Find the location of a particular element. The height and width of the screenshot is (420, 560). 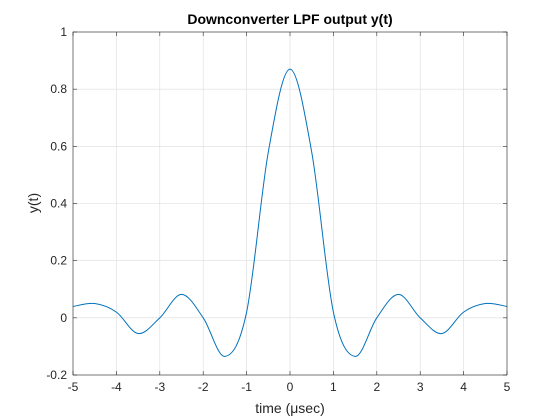

y-tick-label: -0.2 is located at coordinates (56, 375).